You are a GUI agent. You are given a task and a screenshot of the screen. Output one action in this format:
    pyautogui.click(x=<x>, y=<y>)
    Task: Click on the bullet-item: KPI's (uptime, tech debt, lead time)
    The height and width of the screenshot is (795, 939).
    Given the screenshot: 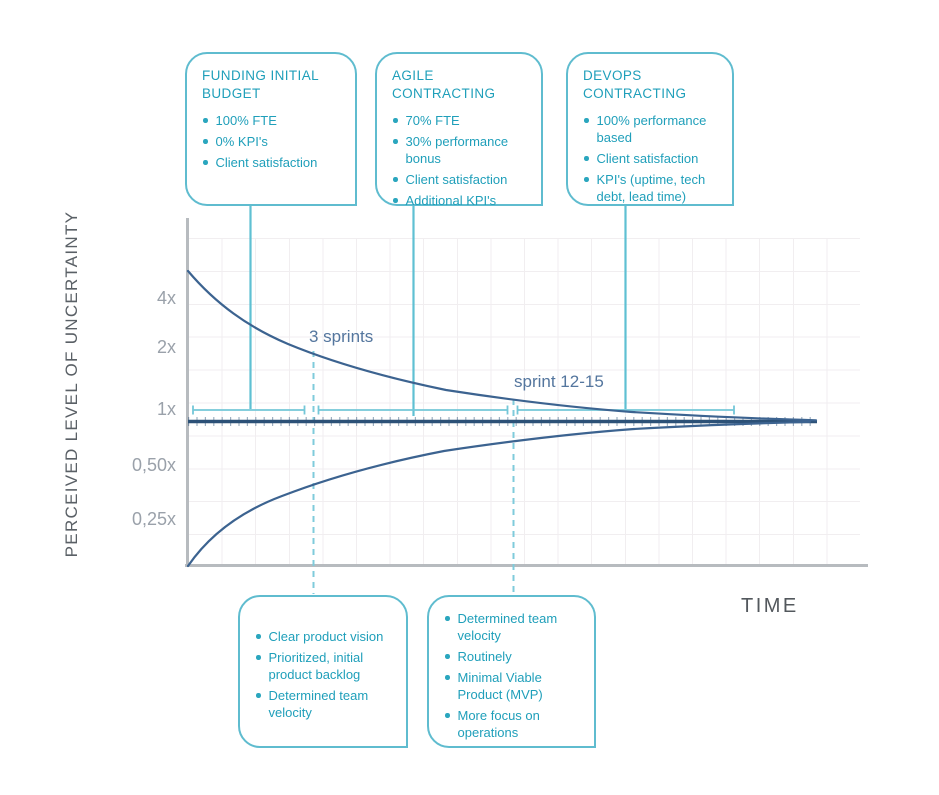 What is the action you would take?
    pyautogui.click(x=651, y=188)
    